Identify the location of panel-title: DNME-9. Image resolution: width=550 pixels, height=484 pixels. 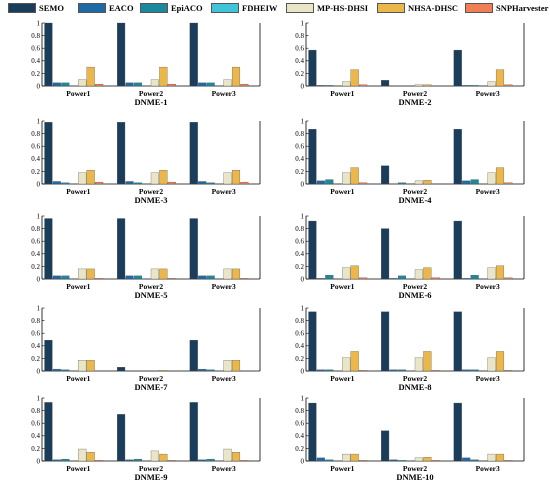
(150, 477).